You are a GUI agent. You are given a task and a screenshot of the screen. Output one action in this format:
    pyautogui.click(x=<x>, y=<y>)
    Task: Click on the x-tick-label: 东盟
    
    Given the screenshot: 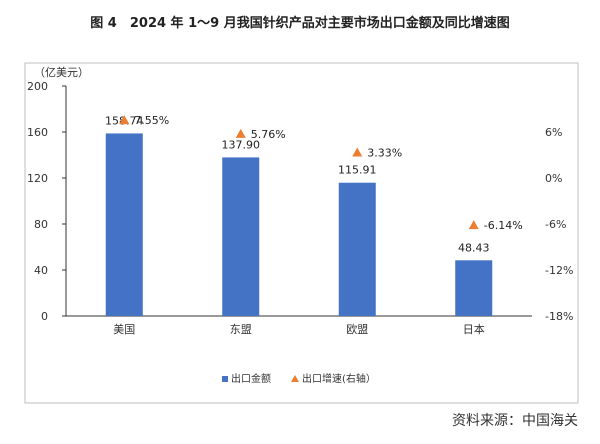 What is the action you would take?
    pyautogui.click(x=241, y=329)
    